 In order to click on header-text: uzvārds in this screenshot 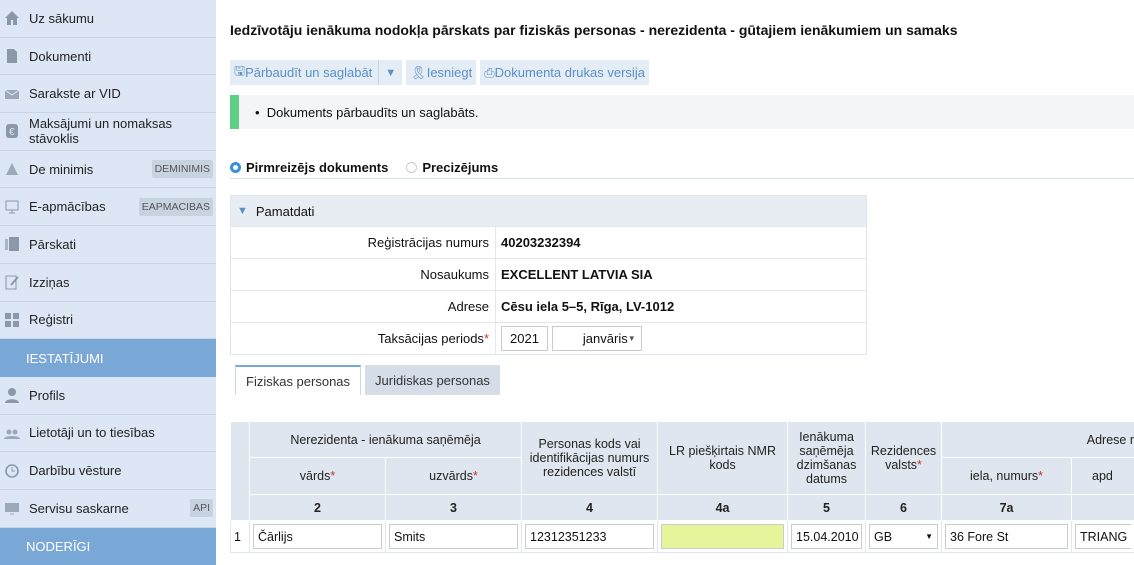, I will do `click(451, 476)`.